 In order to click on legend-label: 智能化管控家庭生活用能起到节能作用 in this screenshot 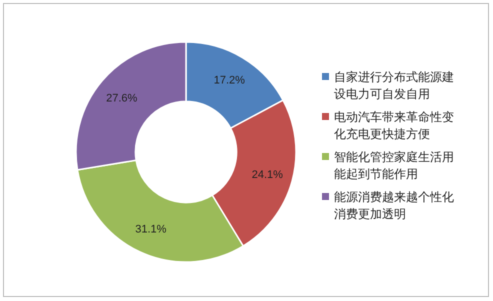, I will do `click(394, 165)`.